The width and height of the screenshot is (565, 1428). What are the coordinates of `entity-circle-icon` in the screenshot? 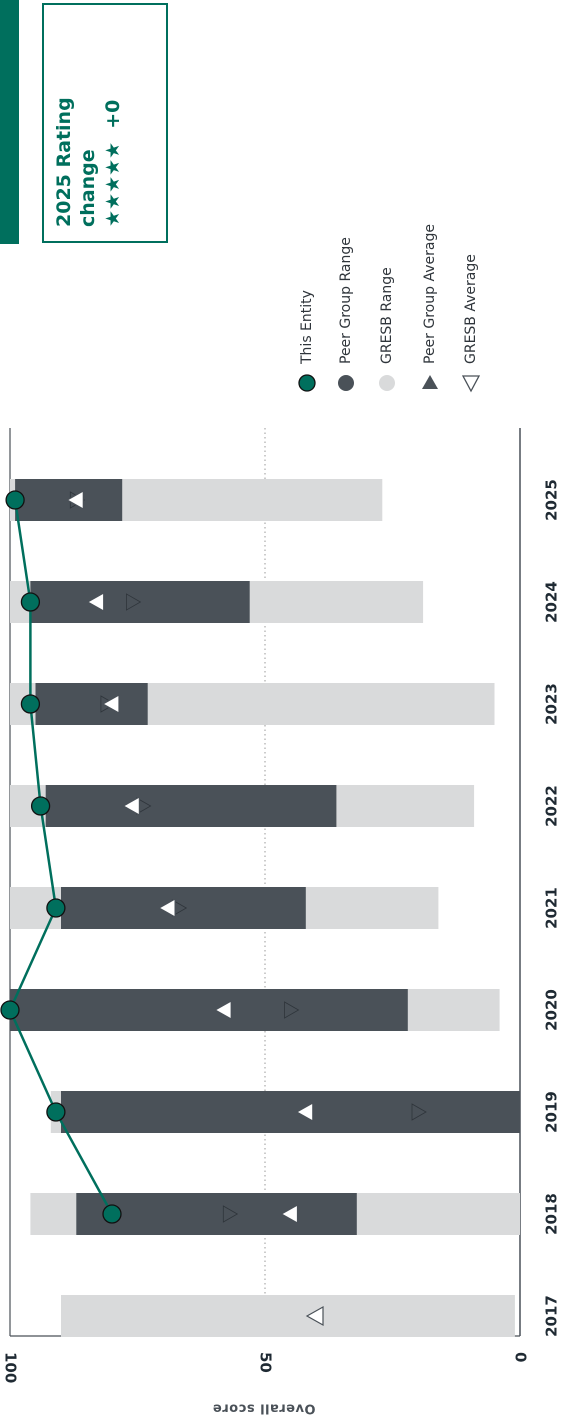 It's located at (307, 383).